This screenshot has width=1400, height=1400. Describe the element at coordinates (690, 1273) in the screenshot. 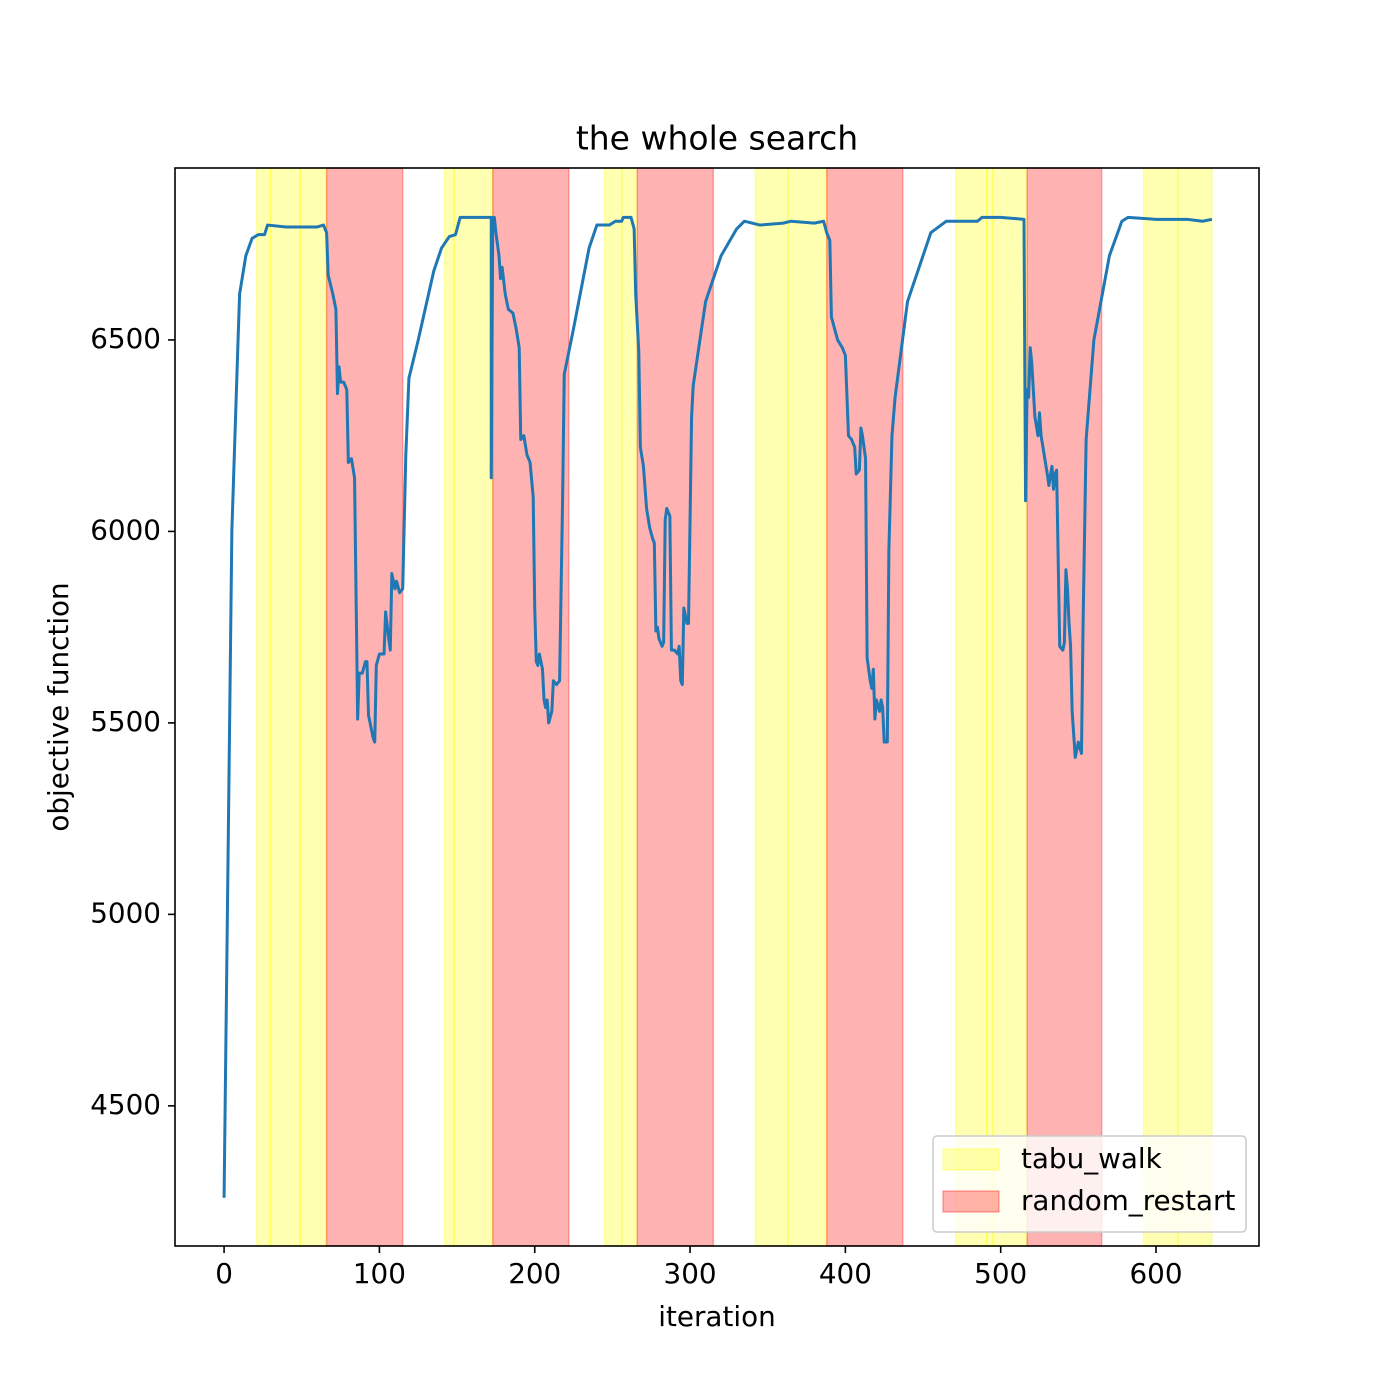

I see `x-tick-label: 300` at that location.